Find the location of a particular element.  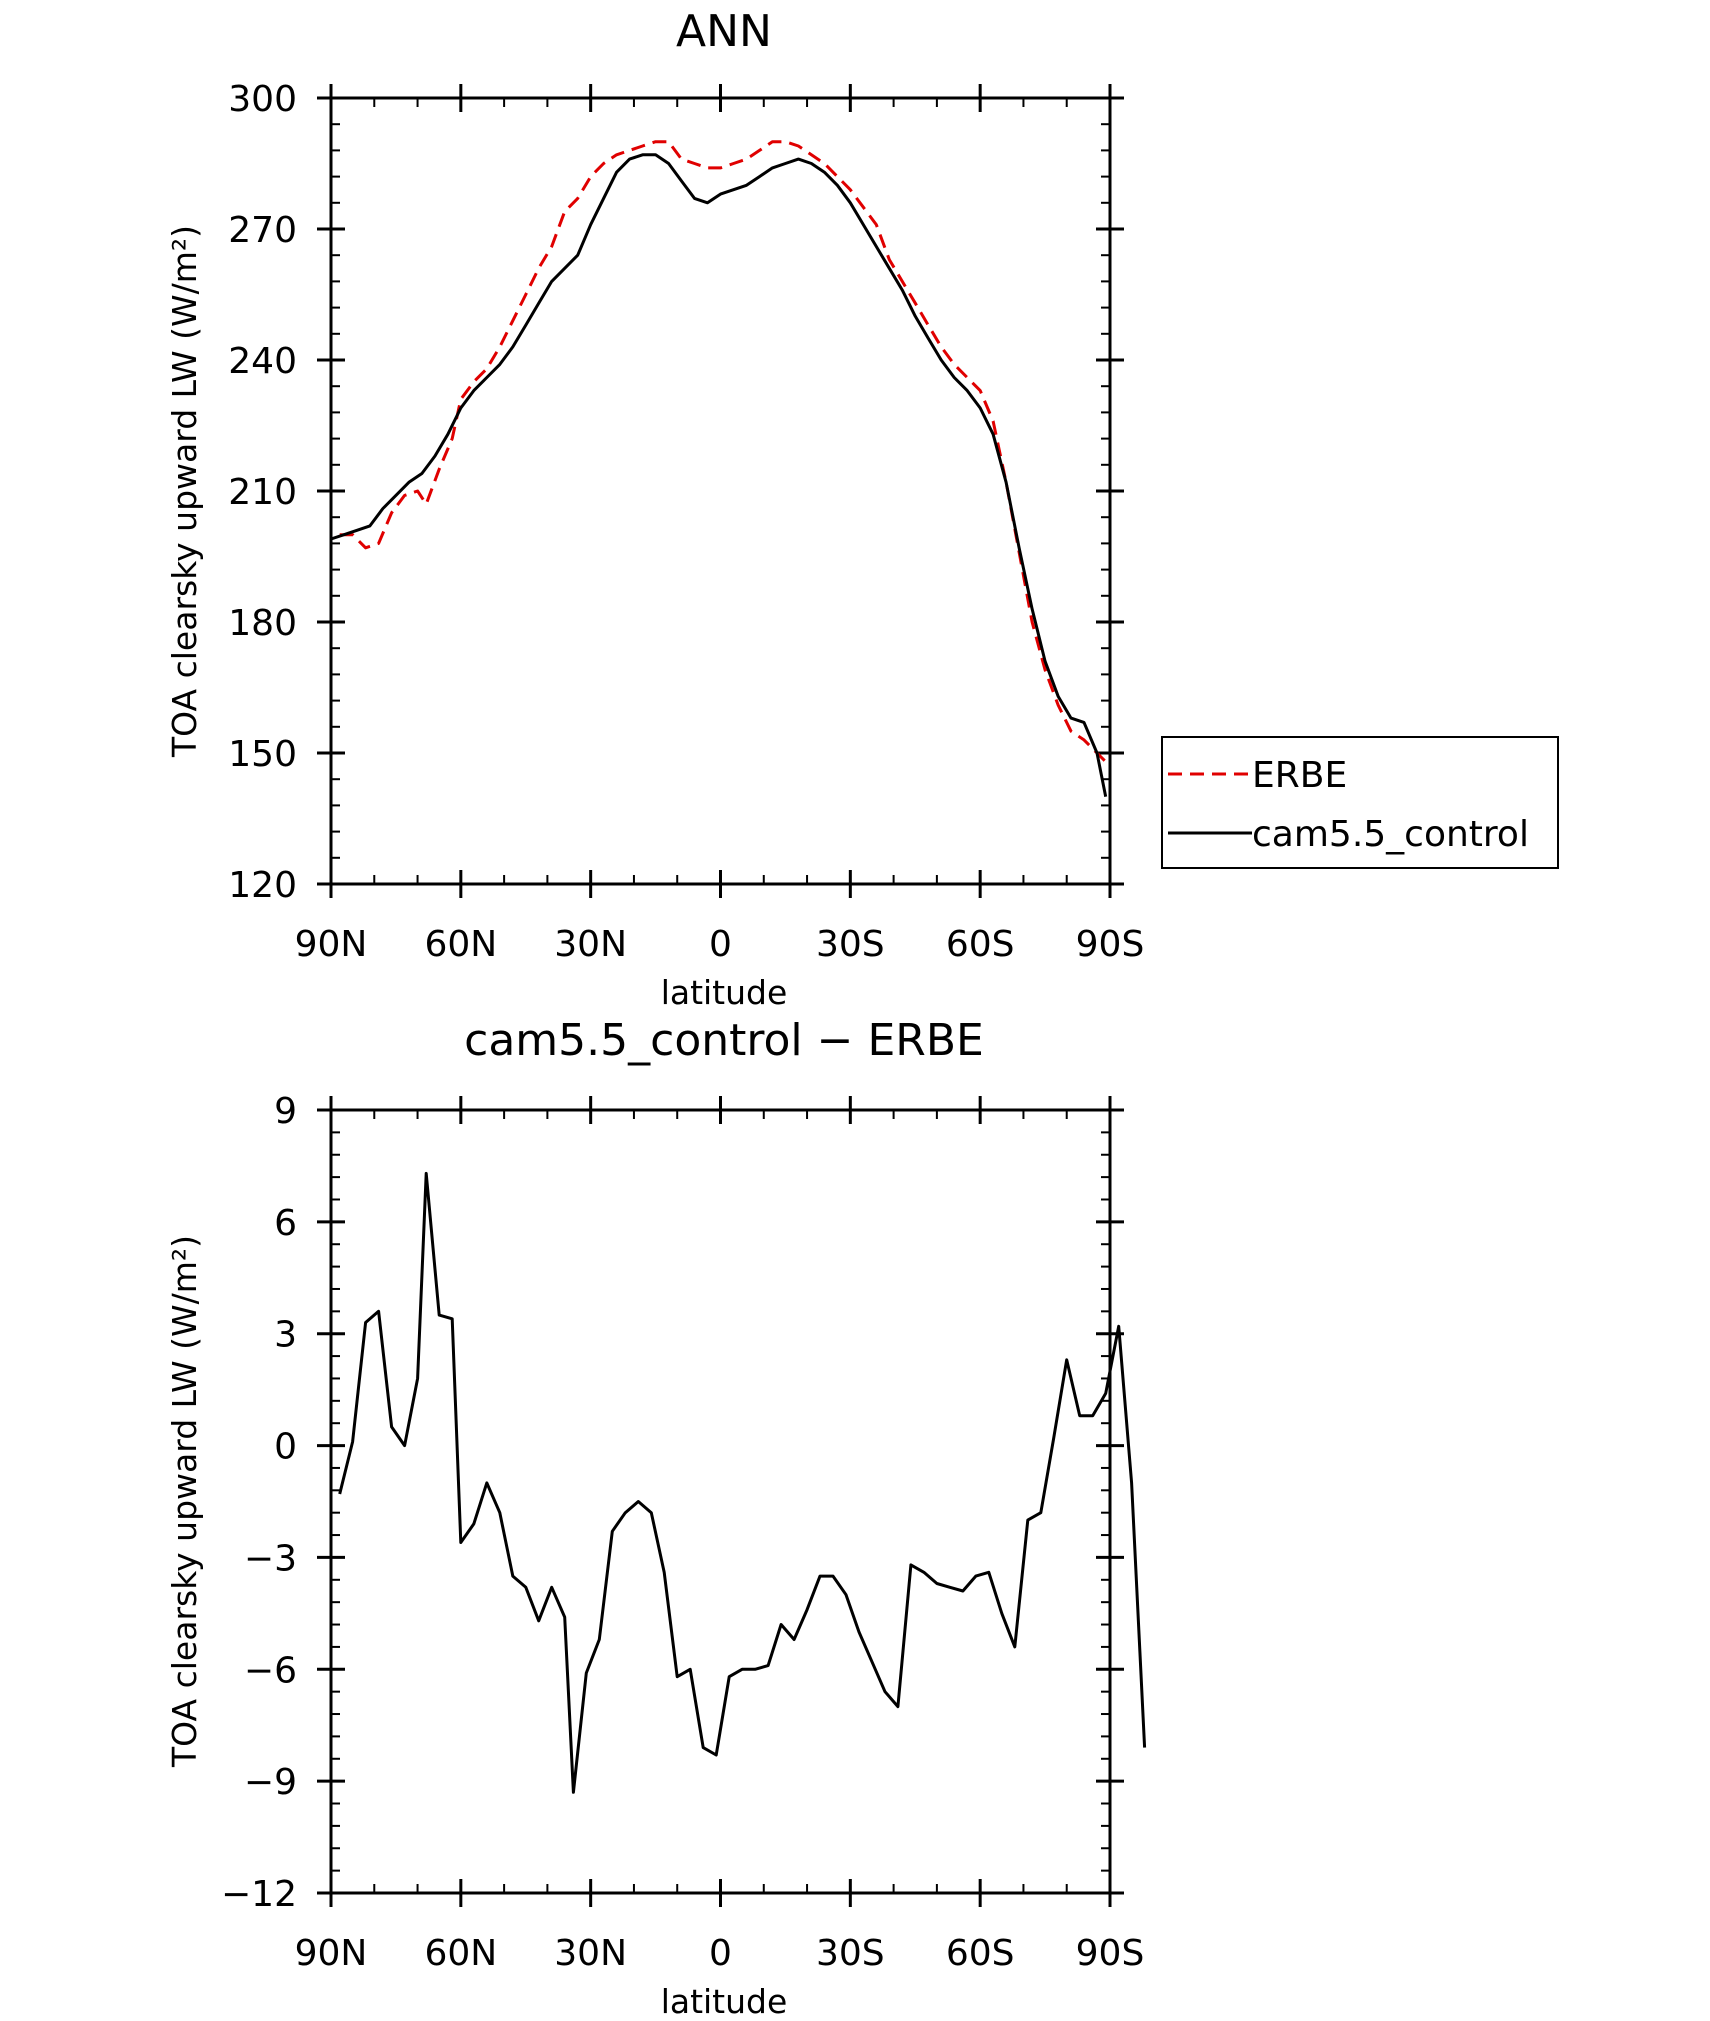

chart-title: cam5.5_control − ERBE is located at coordinates (724, 1040).